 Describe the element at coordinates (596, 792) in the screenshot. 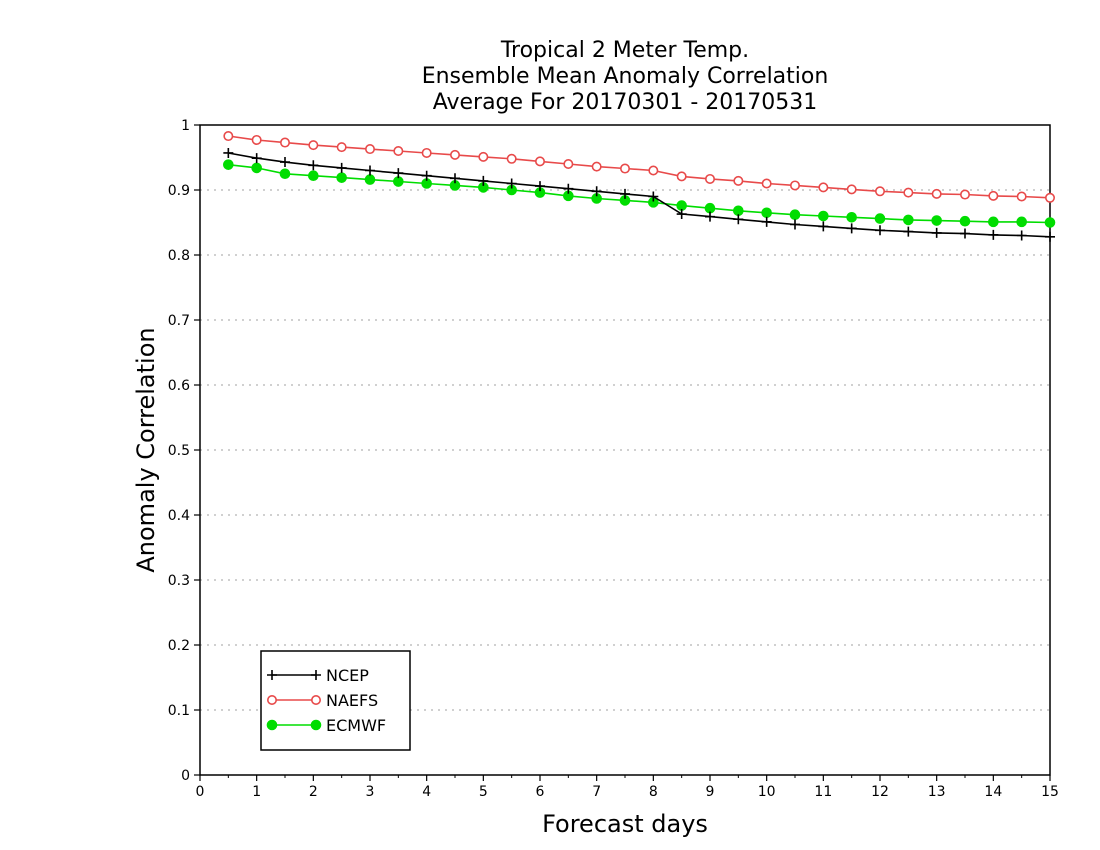

I see `x-tick-label: 7` at that location.